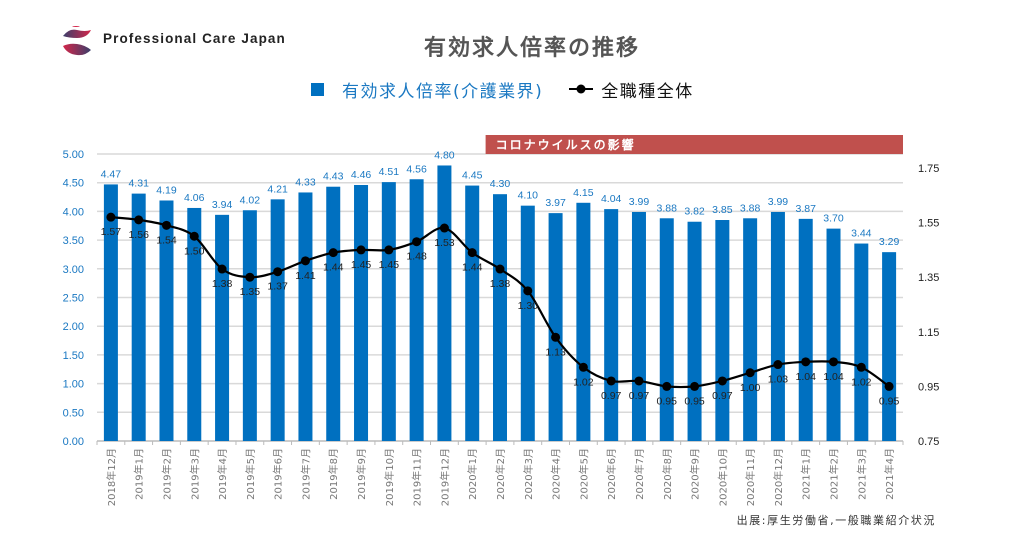  What do you see at coordinates (73, 356) in the screenshot?
I see `y-left-tick-label: 1.50` at bounding box center [73, 356].